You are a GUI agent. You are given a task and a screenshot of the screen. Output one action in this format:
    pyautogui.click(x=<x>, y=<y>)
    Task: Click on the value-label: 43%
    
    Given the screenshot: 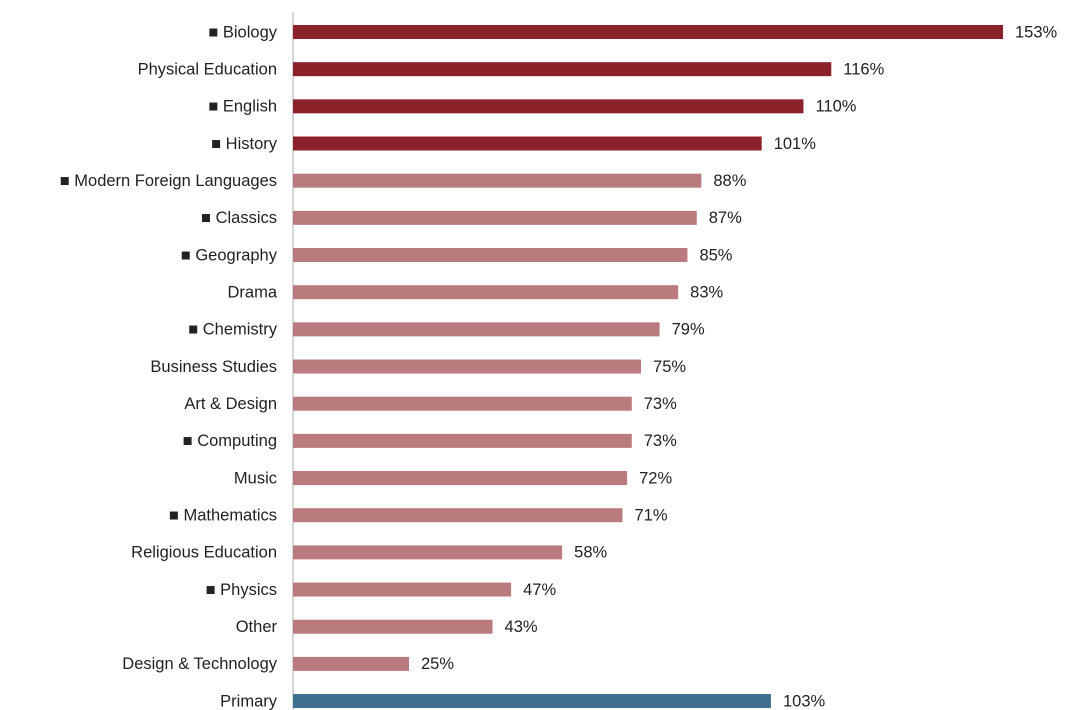 What is the action you would take?
    pyautogui.click(x=521, y=627)
    